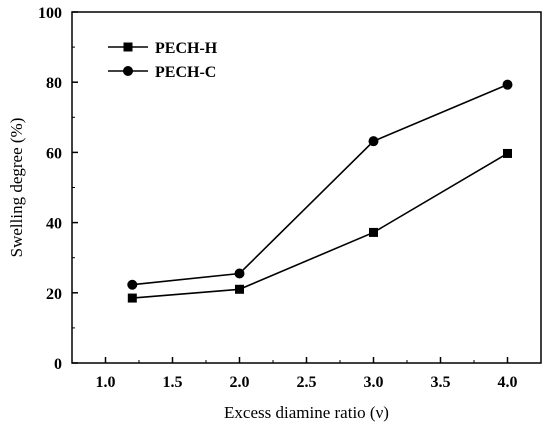 The image size is (550, 430). What do you see at coordinates (50, 13) in the screenshot?
I see `y-tick-label: 100` at bounding box center [50, 13].